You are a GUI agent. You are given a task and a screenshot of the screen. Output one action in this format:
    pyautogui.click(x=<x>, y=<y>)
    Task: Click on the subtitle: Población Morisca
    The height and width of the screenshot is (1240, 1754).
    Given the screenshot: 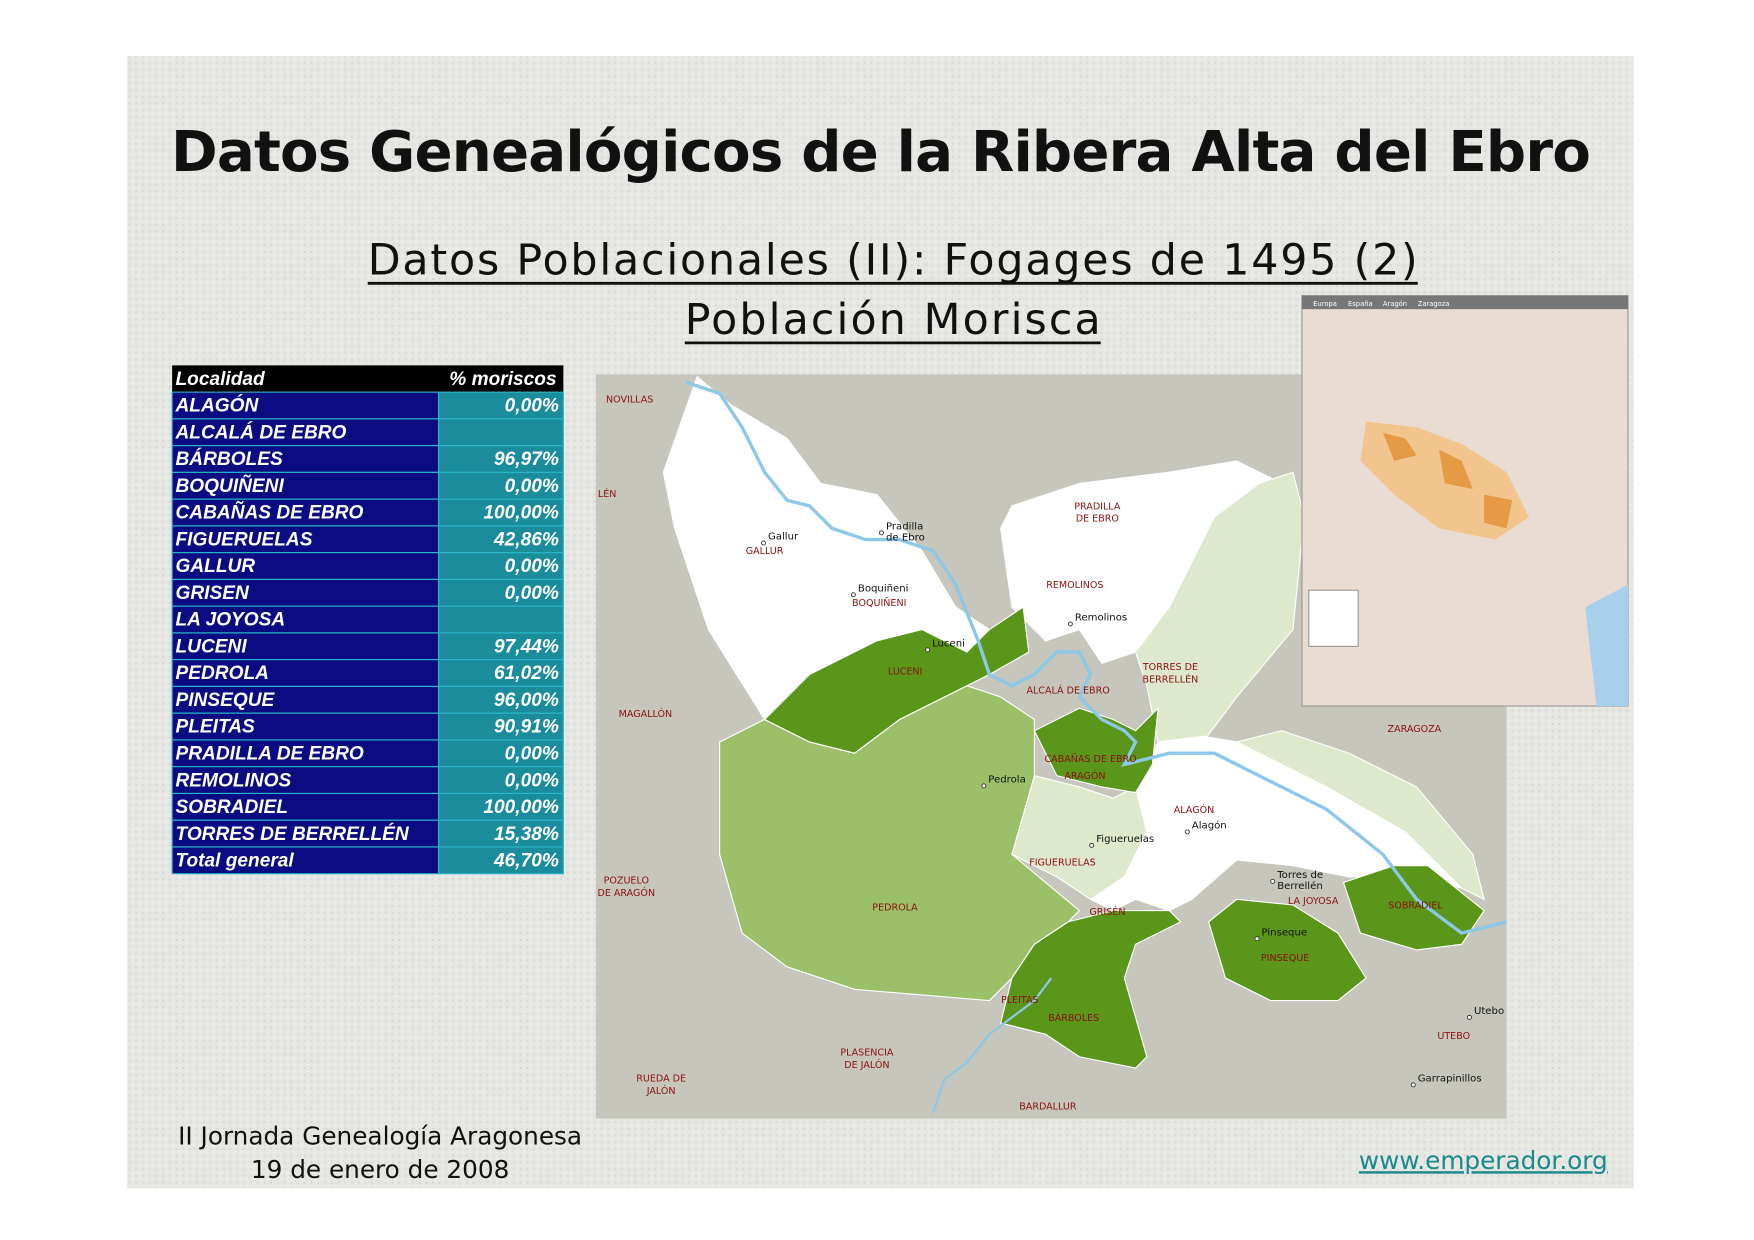 What is the action you would take?
    pyautogui.click(x=893, y=320)
    